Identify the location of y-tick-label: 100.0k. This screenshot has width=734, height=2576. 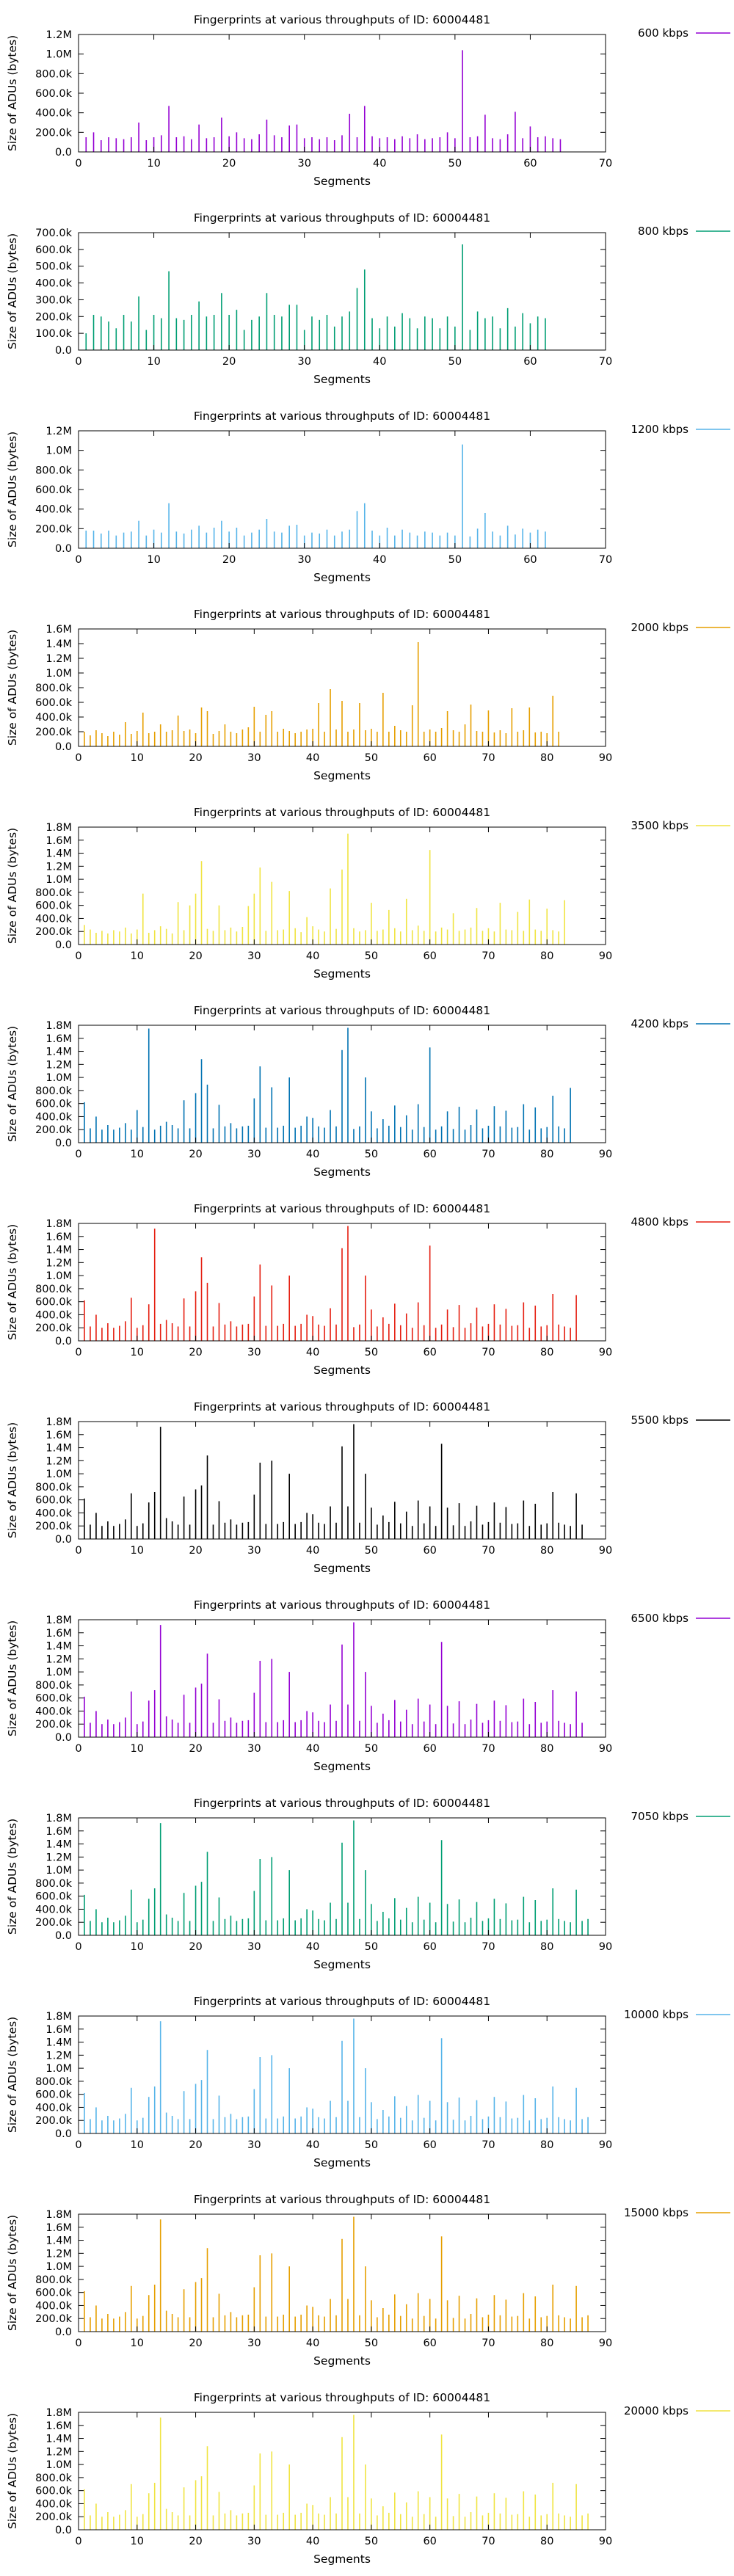
(54, 334).